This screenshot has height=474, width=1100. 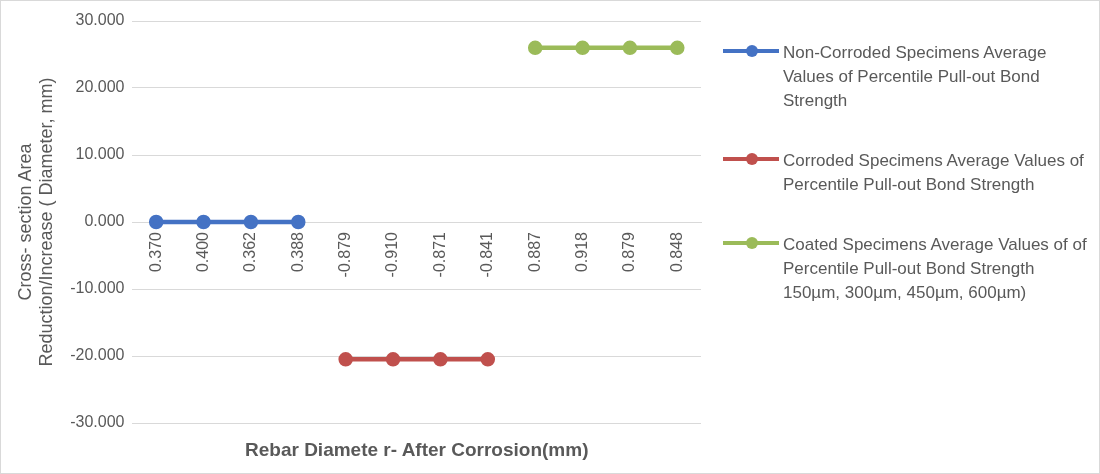 What do you see at coordinates (97, 422) in the screenshot?
I see `y-tick-label: -30.000` at bounding box center [97, 422].